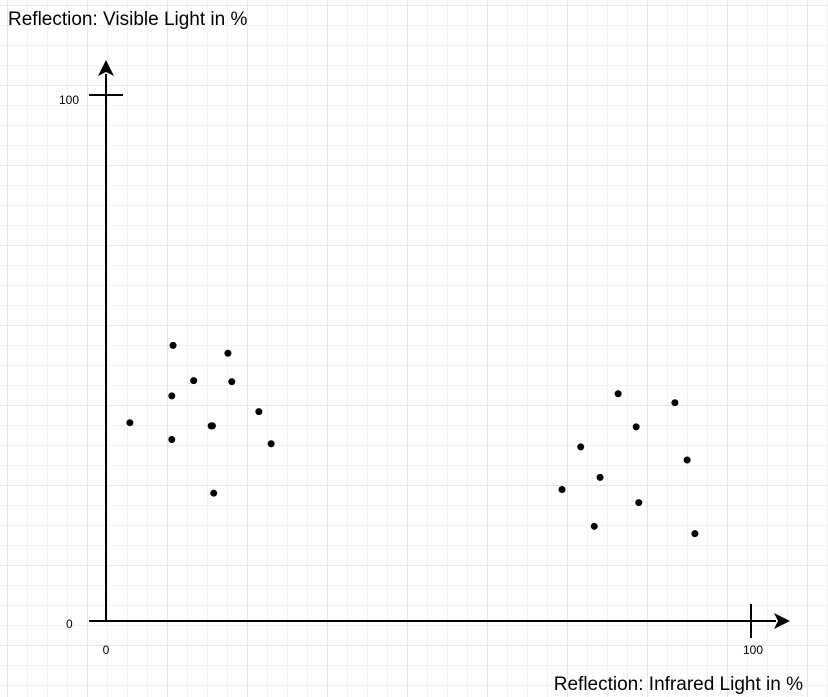  Describe the element at coordinates (127, 19) in the screenshot. I see `y-axis-title: Reflection: Visible Light in %` at that location.